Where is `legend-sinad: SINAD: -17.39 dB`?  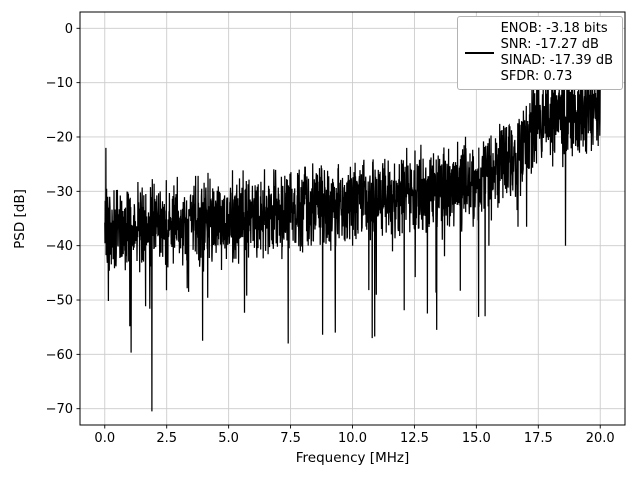 legend-sinad: SINAD: -17.39 dB is located at coordinates (556, 60).